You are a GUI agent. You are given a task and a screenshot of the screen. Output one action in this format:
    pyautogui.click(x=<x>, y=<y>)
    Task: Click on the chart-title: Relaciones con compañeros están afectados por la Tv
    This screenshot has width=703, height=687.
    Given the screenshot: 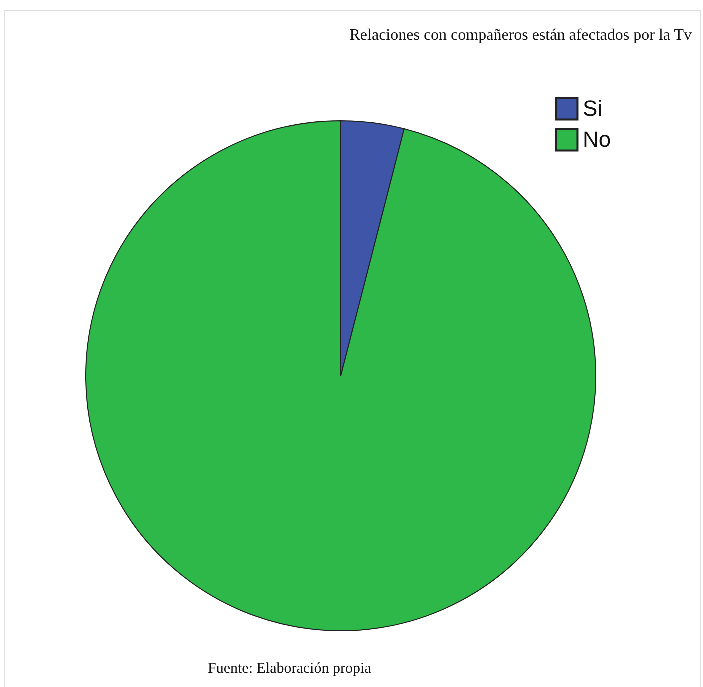 What is the action you would take?
    pyautogui.click(x=521, y=35)
    